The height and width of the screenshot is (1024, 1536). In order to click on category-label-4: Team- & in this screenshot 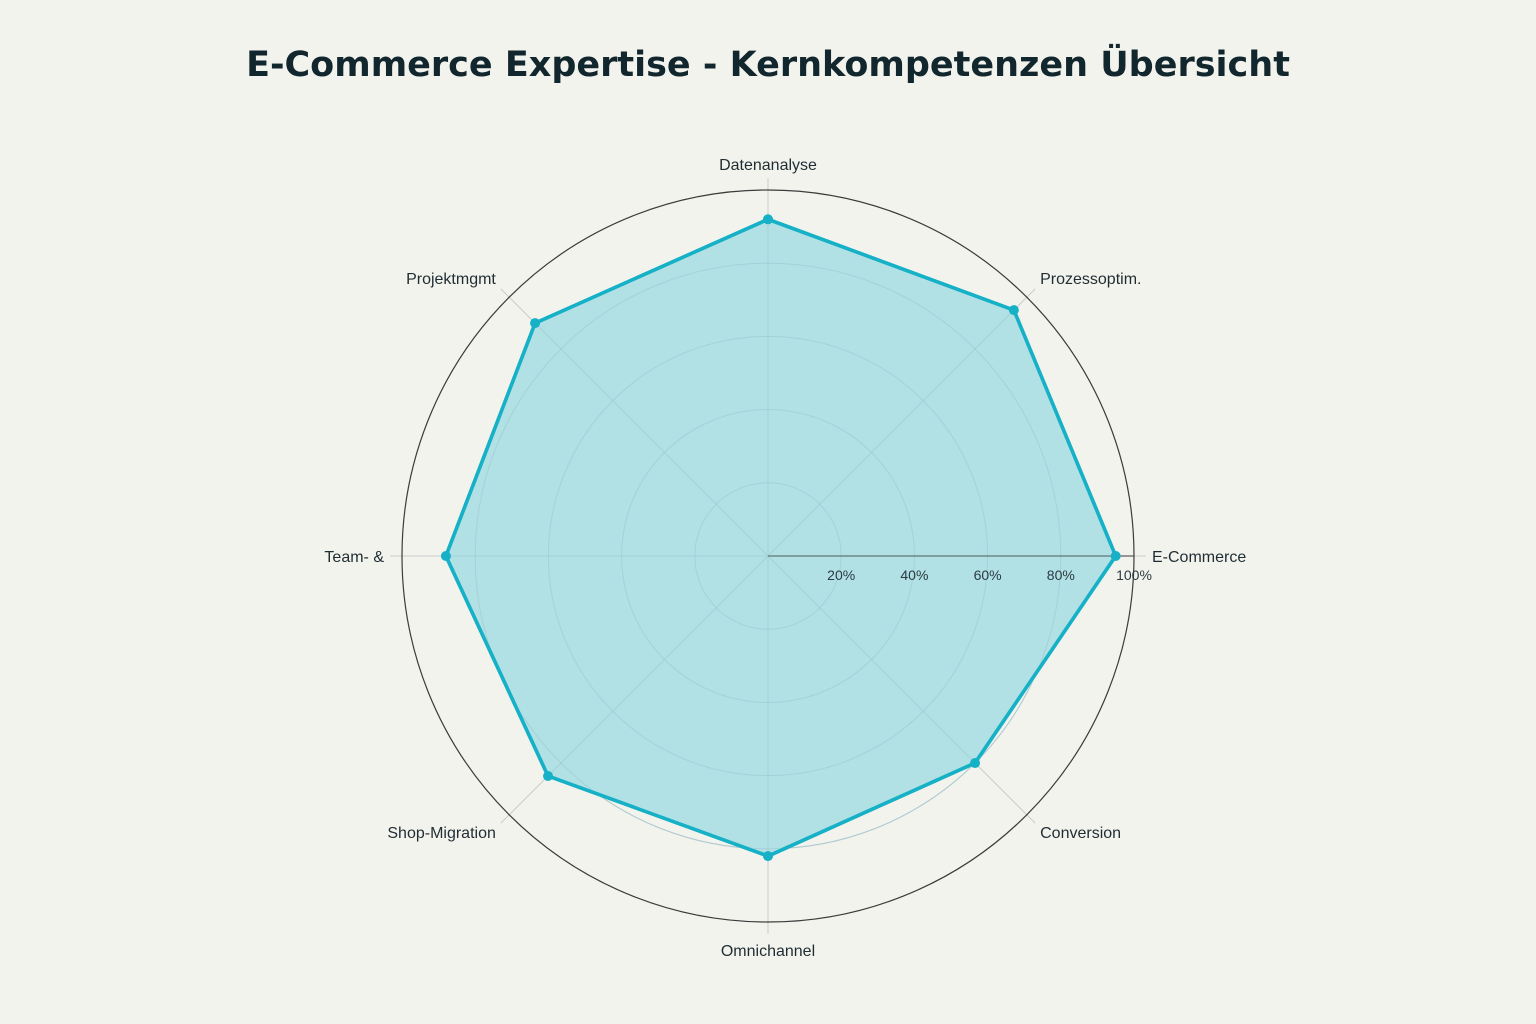, I will do `click(354, 557)`.